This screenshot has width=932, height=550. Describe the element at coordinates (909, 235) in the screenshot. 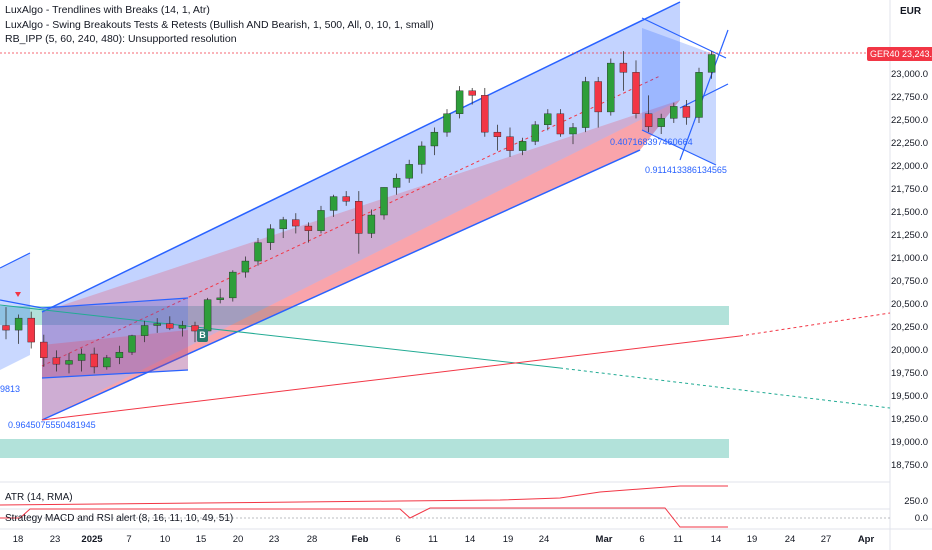

I see `price-axis-label: 21,250.0` at that location.